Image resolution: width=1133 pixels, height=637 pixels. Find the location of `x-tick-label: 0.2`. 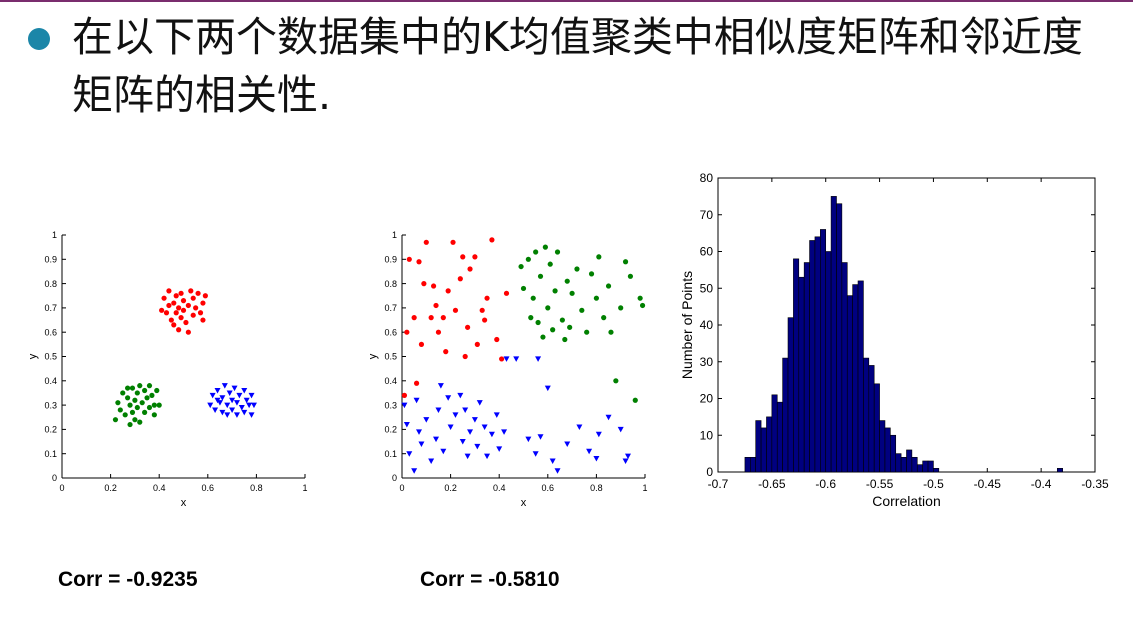

x-tick-label: 0.2 is located at coordinates (110, 488).